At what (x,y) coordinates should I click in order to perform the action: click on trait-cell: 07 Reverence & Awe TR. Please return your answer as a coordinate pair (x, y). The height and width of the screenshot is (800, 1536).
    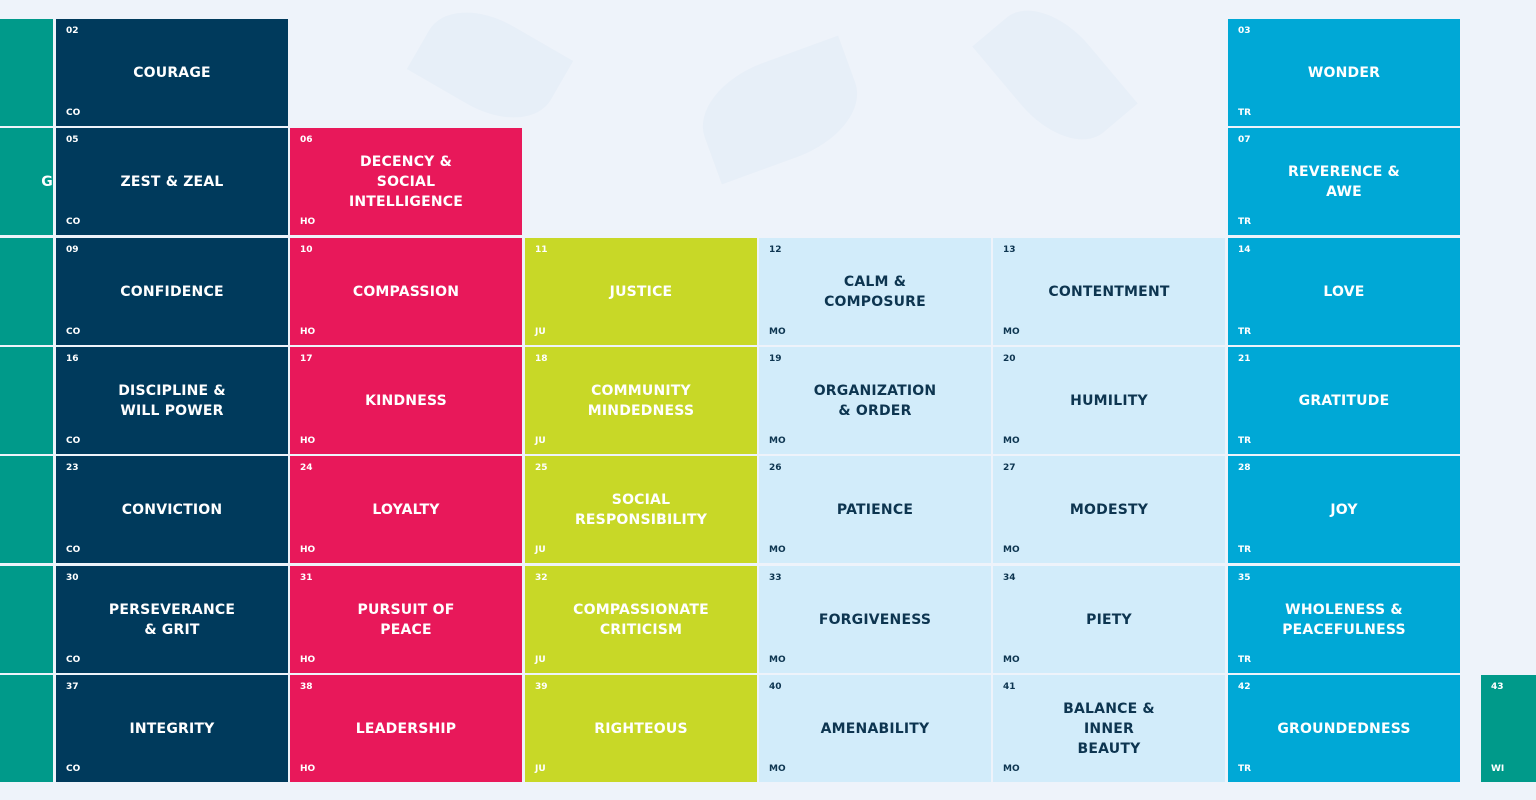
    Looking at the image, I should click on (1344, 181).